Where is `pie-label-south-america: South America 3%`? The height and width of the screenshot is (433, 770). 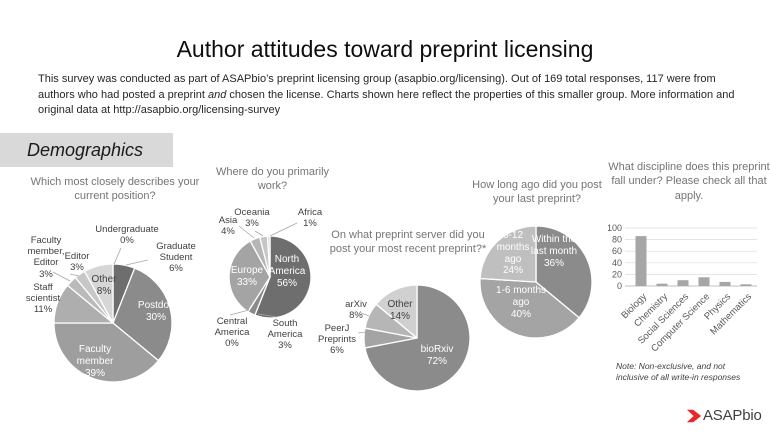 pie-label-south-america: South America 3% is located at coordinates (285, 335).